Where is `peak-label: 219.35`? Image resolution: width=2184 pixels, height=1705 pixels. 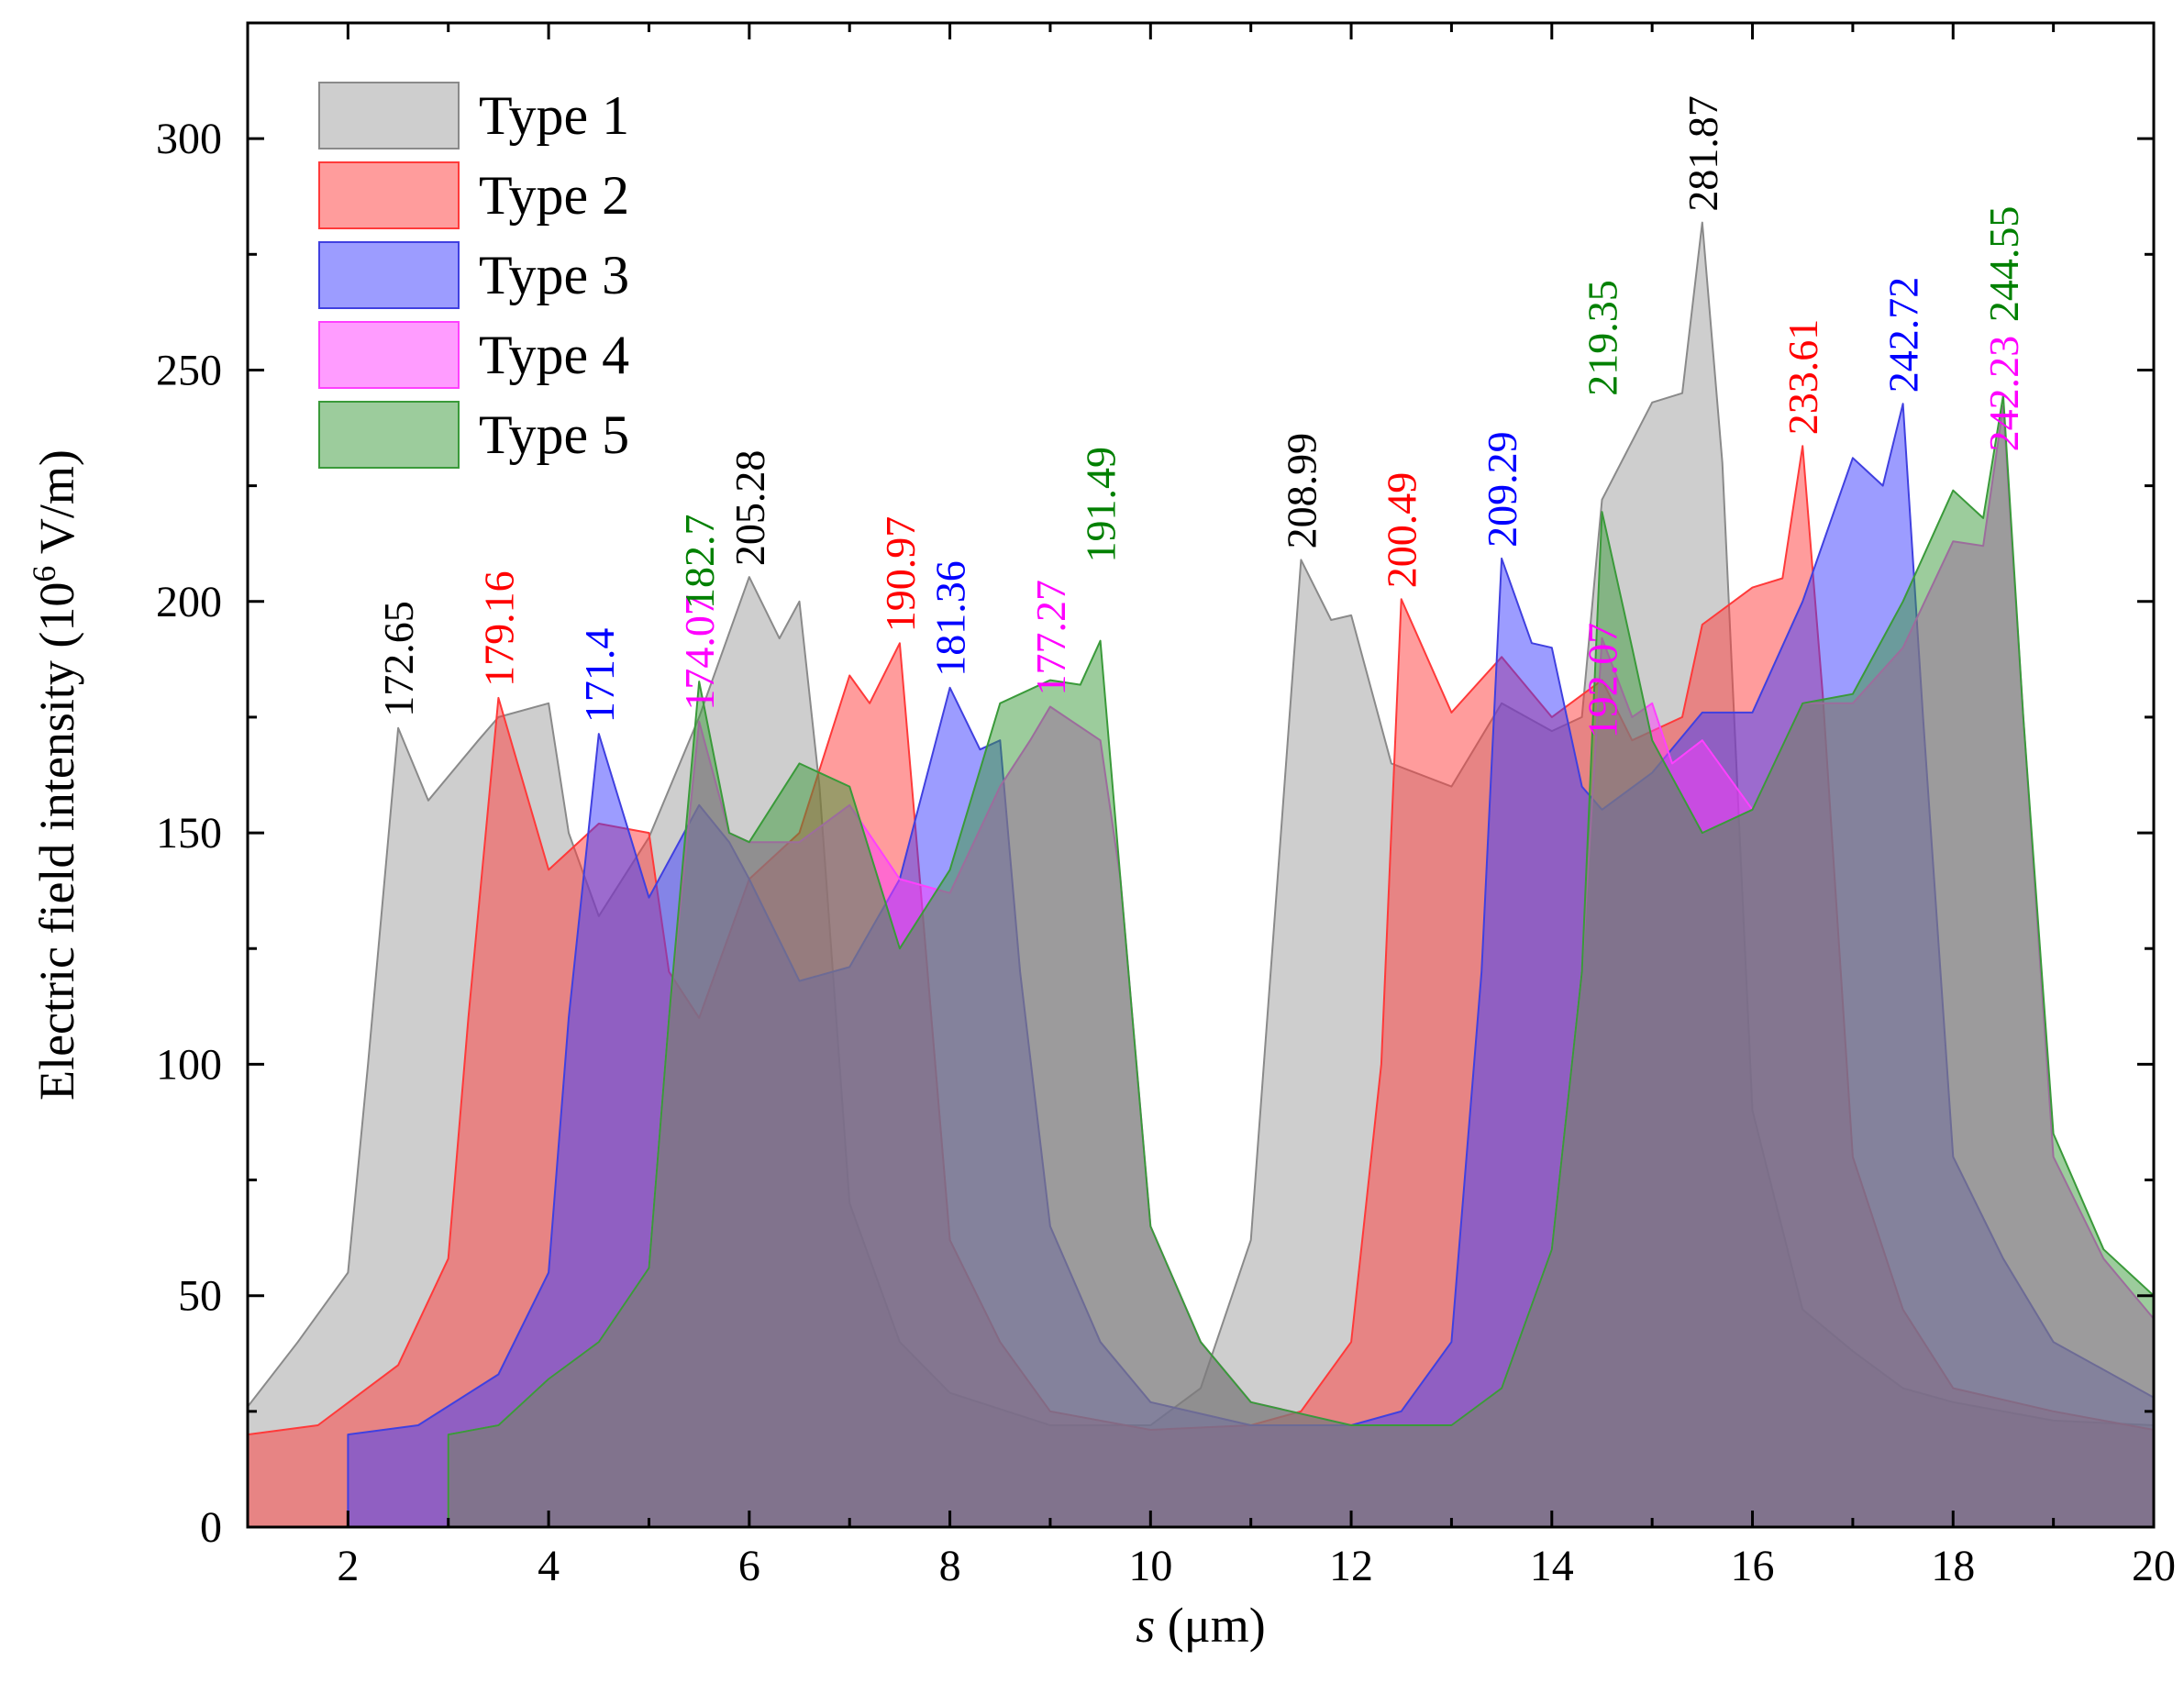 peak-label: 219.35 is located at coordinates (1603, 338).